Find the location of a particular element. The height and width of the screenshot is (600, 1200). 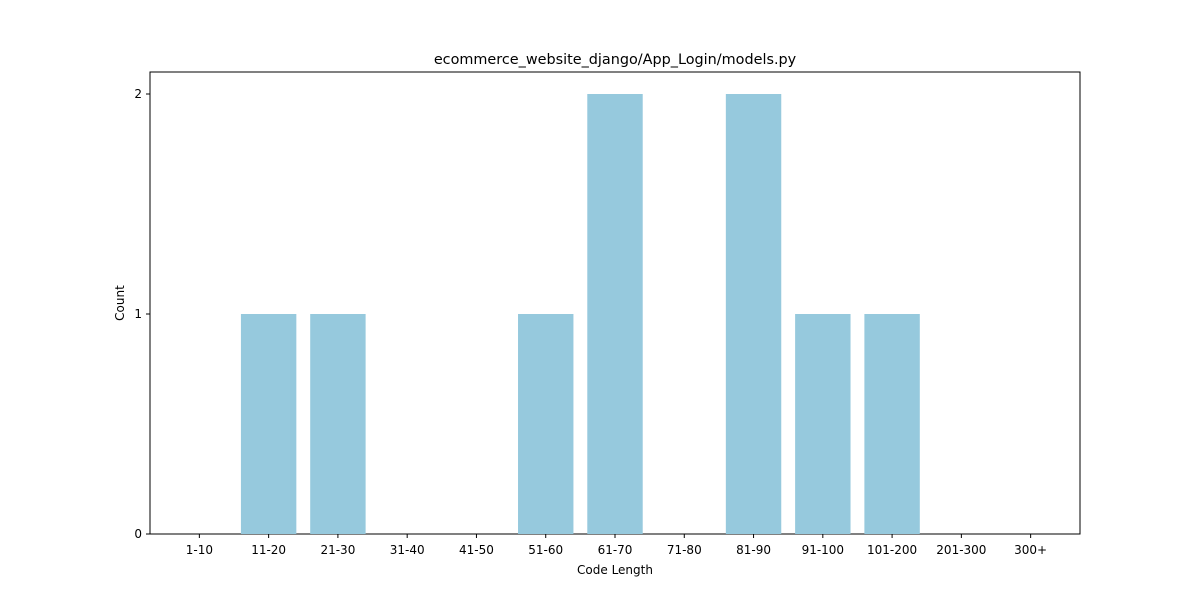

x-tick-label: 81-90 is located at coordinates (753, 550).